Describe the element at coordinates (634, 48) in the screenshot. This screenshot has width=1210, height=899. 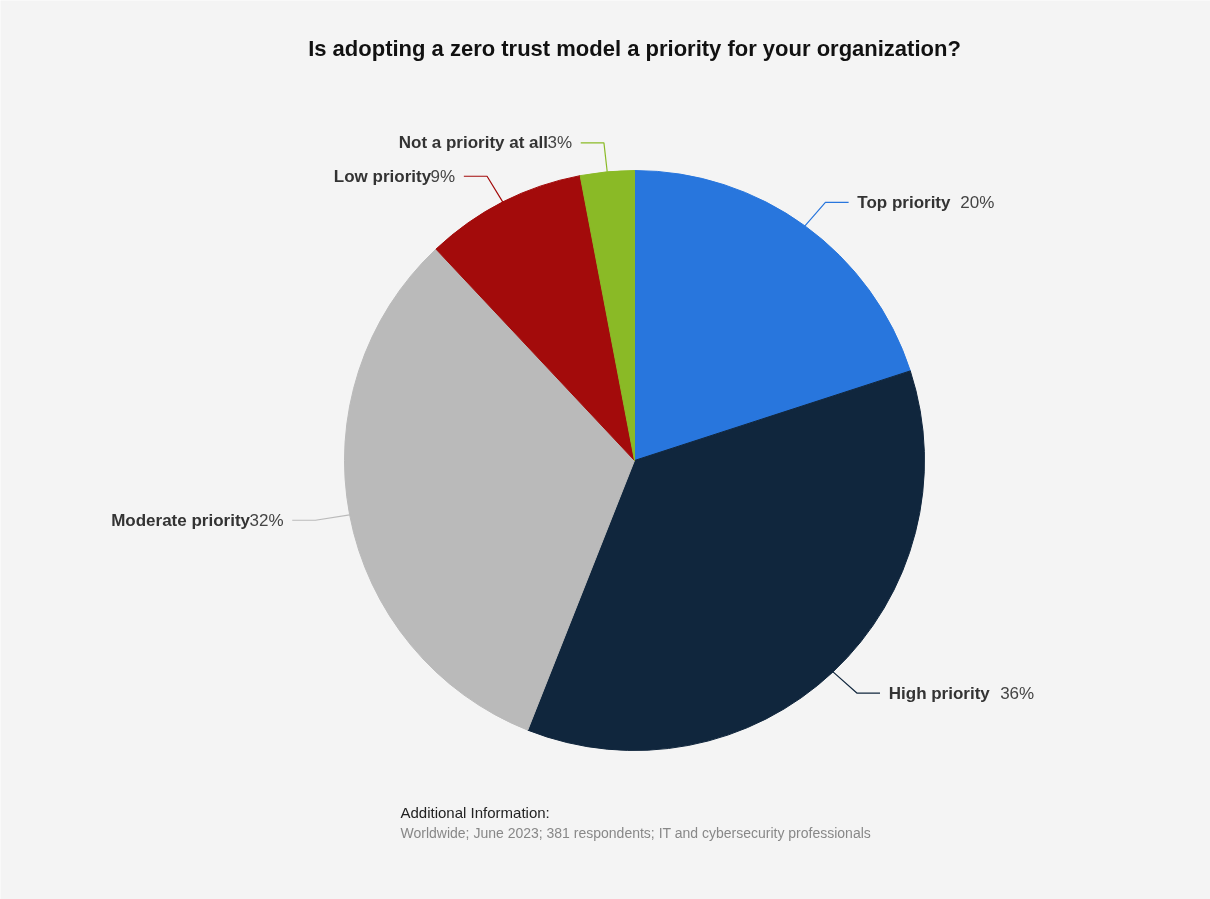
I see `chart-title: Is adopting a zero trust model a priority for your organization?` at that location.